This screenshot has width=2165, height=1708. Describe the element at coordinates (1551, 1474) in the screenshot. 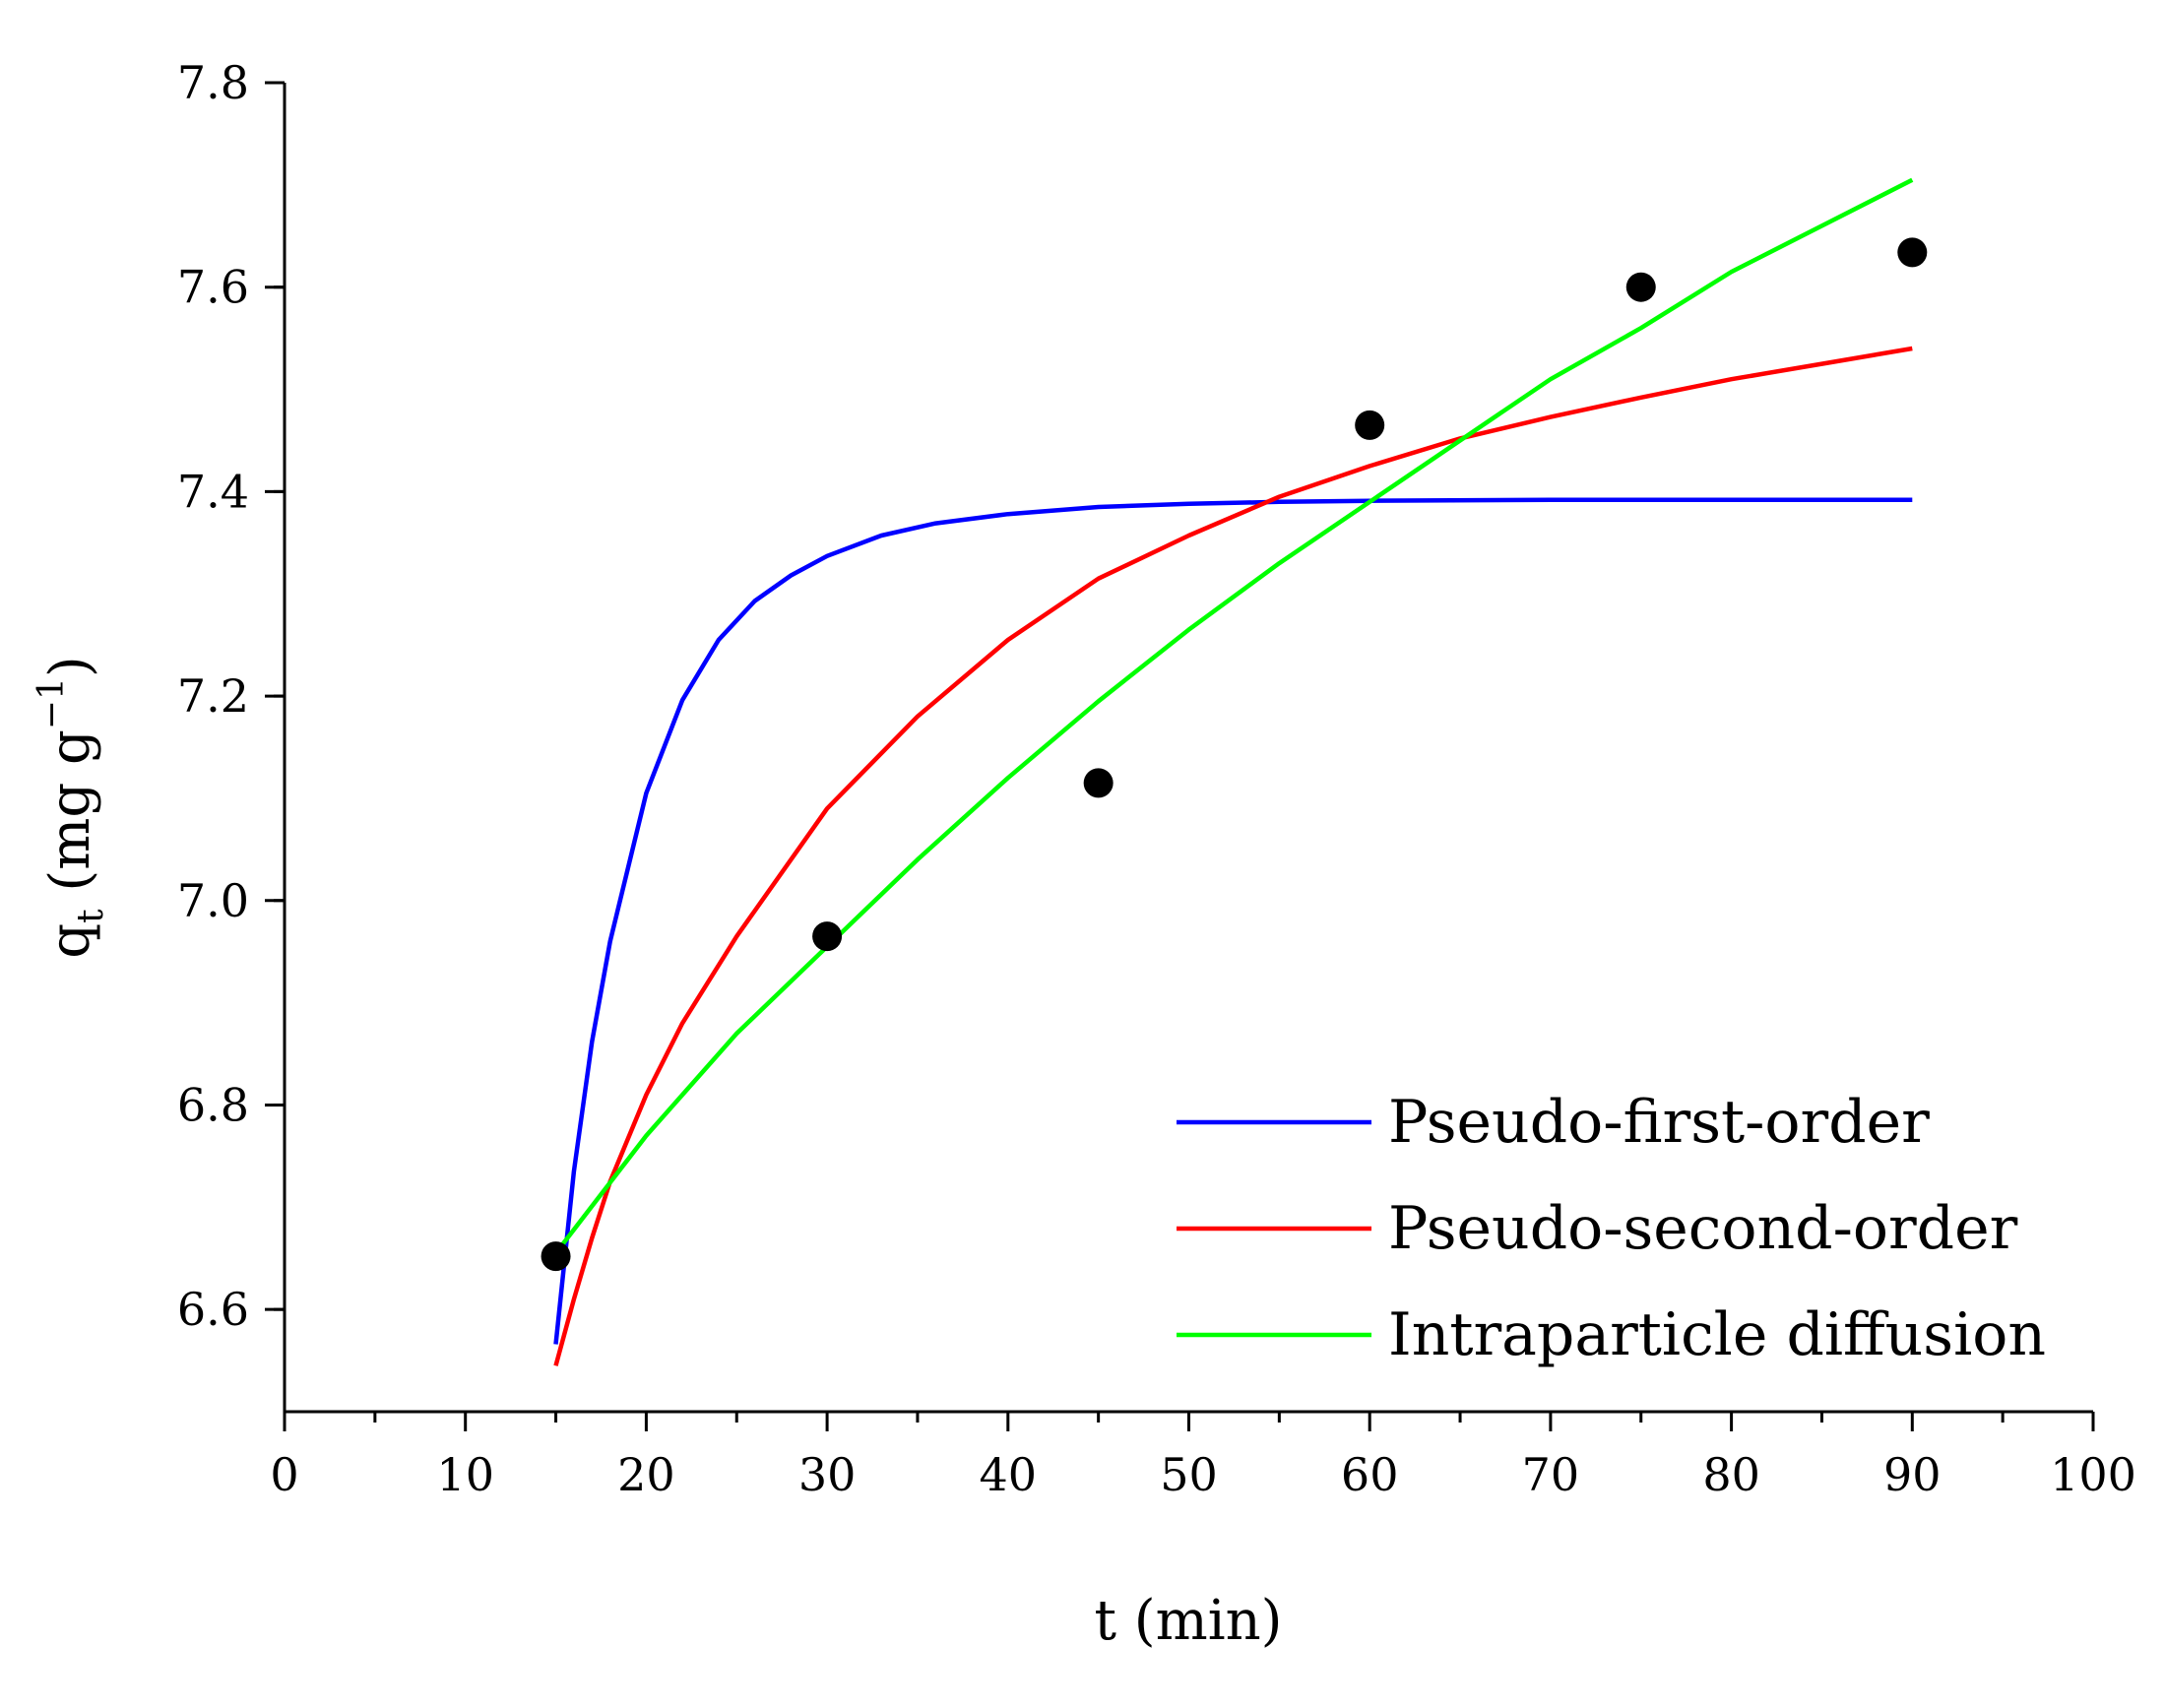

I see `x-tick-label: 70` at that location.